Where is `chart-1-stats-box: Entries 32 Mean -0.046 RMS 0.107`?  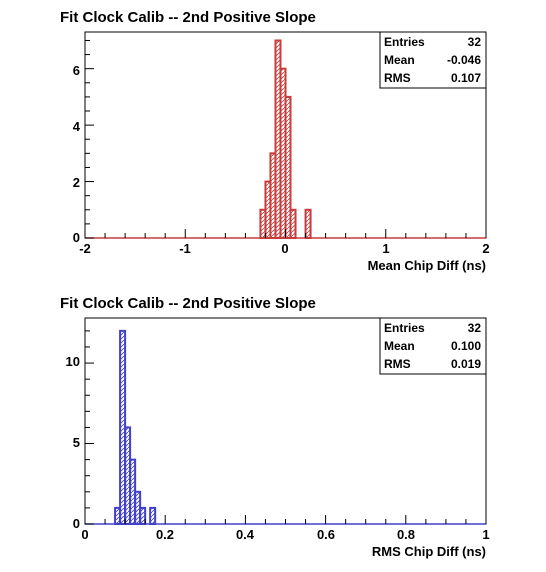
chart-1-stats-box: Entries 32 Mean -0.046 RMS 0.107 is located at coordinates (433, 60).